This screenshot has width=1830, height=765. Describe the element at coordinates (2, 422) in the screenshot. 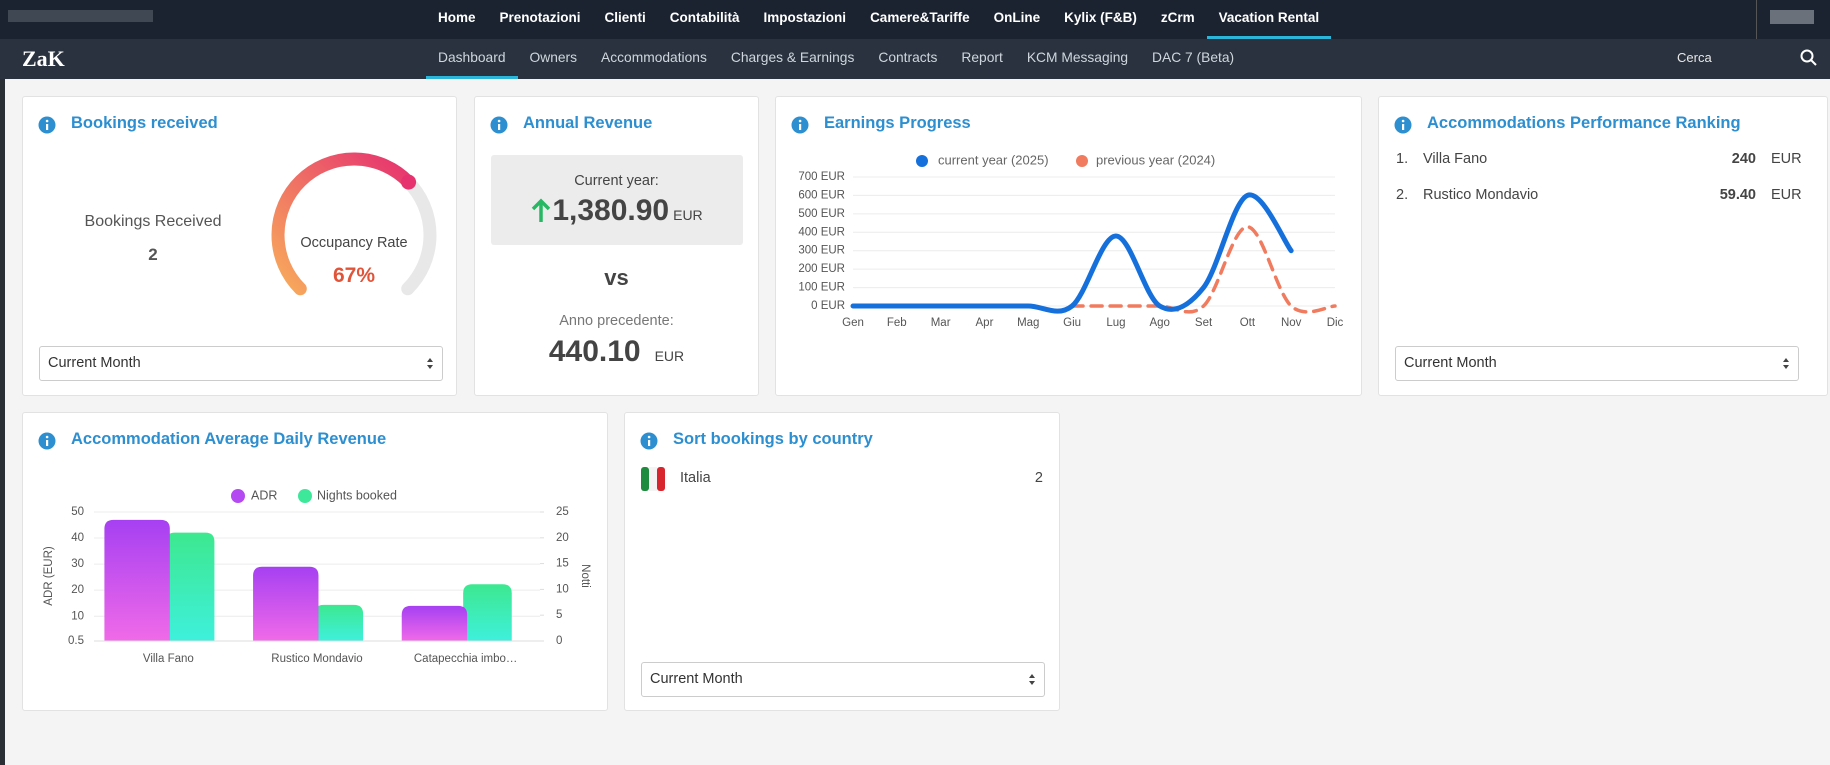

I see `side-strip` at that location.